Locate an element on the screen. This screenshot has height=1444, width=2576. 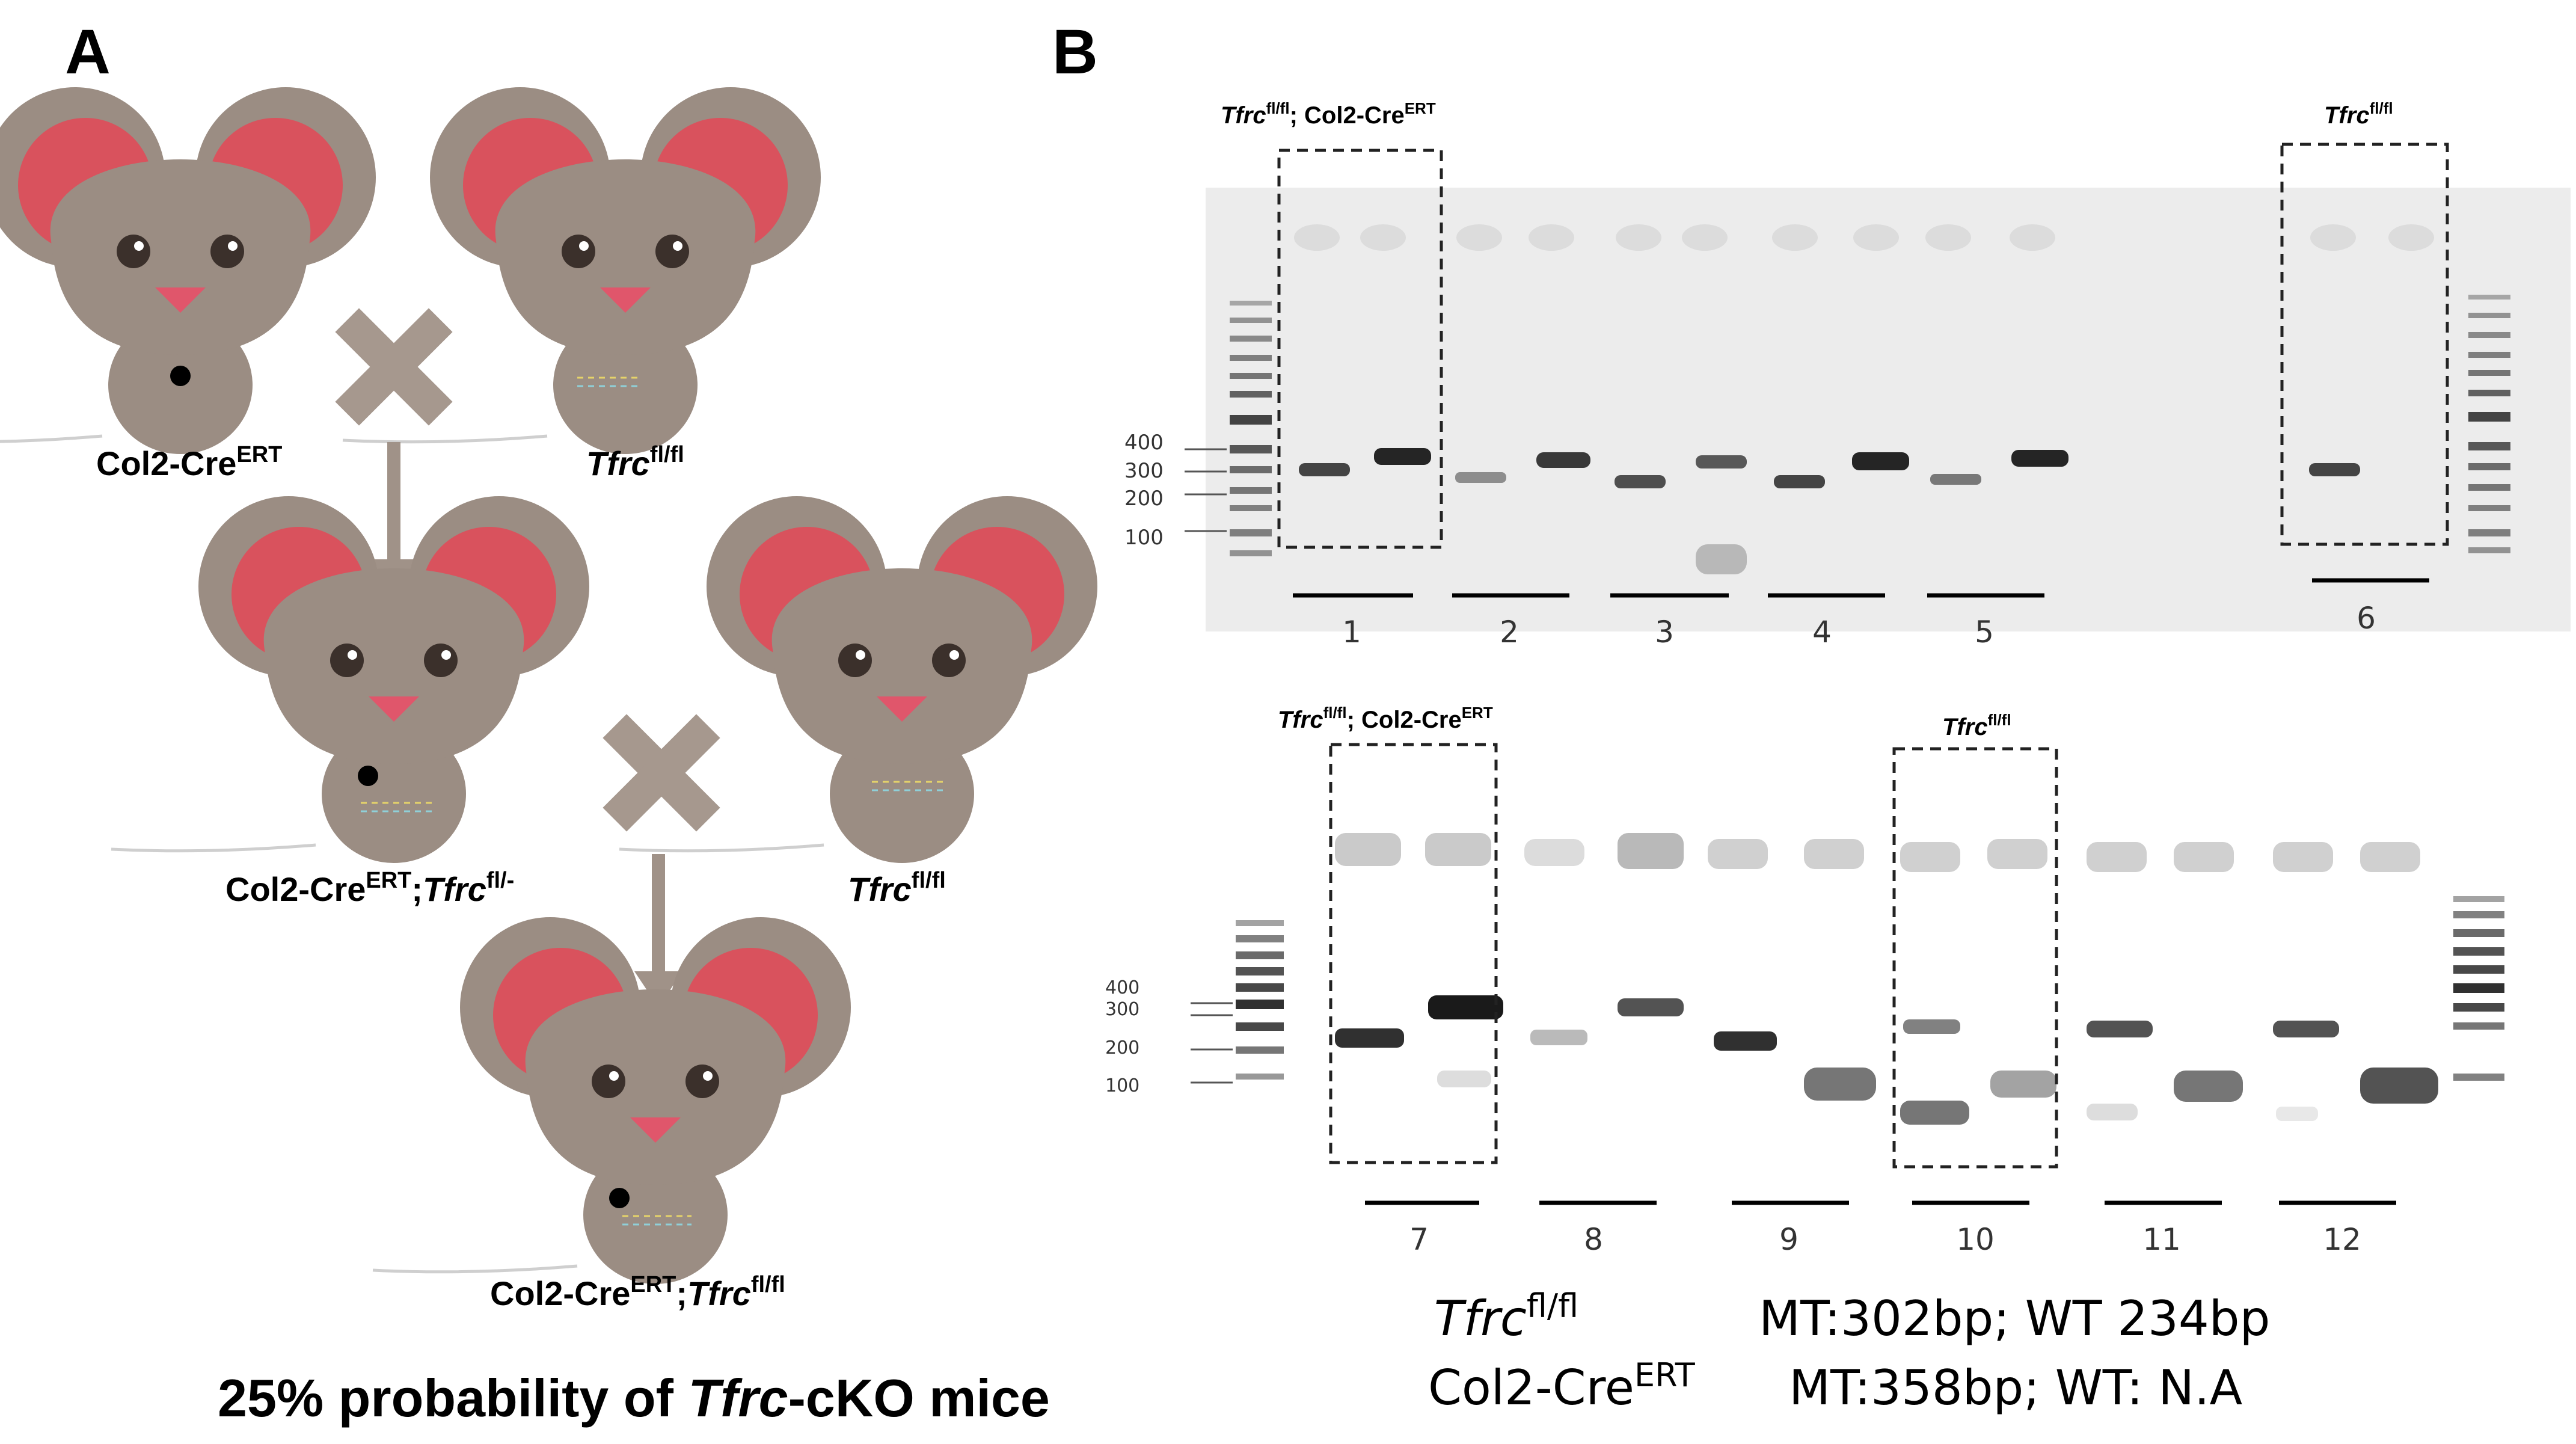
legend-row1-sizes: MT:302bp; WT 234bp is located at coordinates (2014, 1319).